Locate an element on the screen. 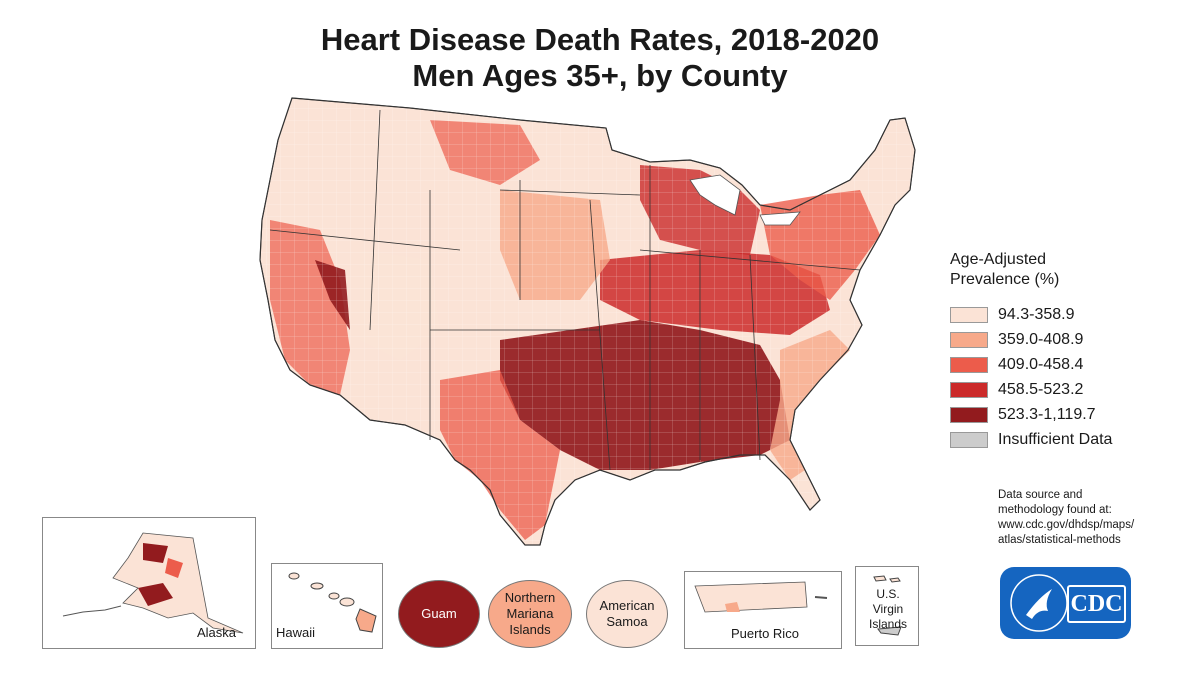 This screenshot has width=1200, height=675. hhs-eagle-icon is located at coordinates (1039, 603).